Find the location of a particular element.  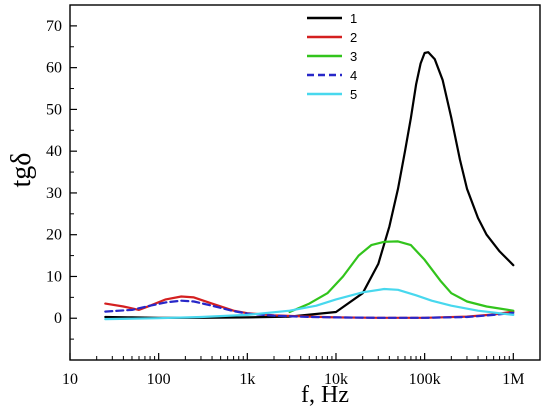

y-tick-label: 20 is located at coordinates (54, 235).